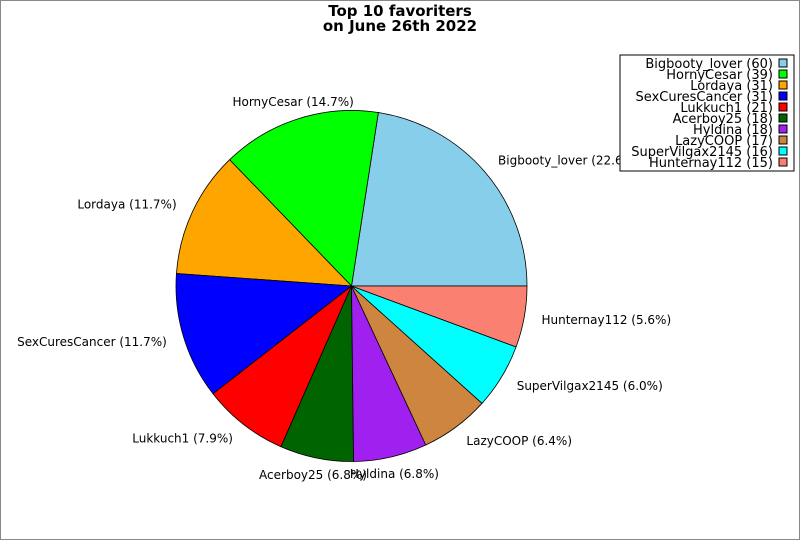  Describe the element at coordinates (568, 160) in the screenshot. I see `slice-label: Bigbooty_lover (22.6%)` at that location.